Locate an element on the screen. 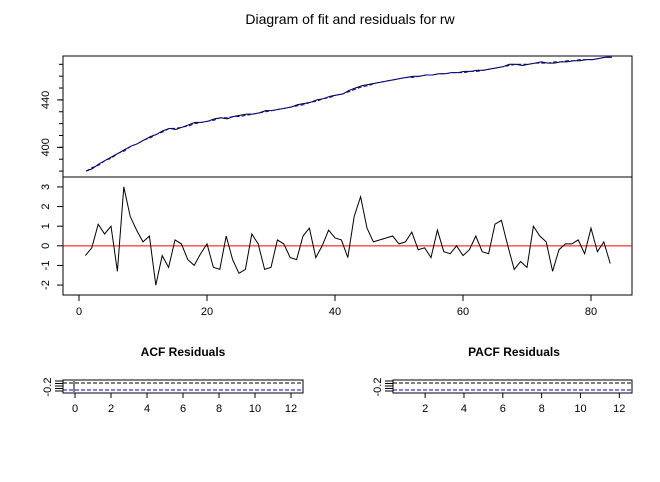  residuals-y-tick-label: -1 is located at coordinates (46, 266).